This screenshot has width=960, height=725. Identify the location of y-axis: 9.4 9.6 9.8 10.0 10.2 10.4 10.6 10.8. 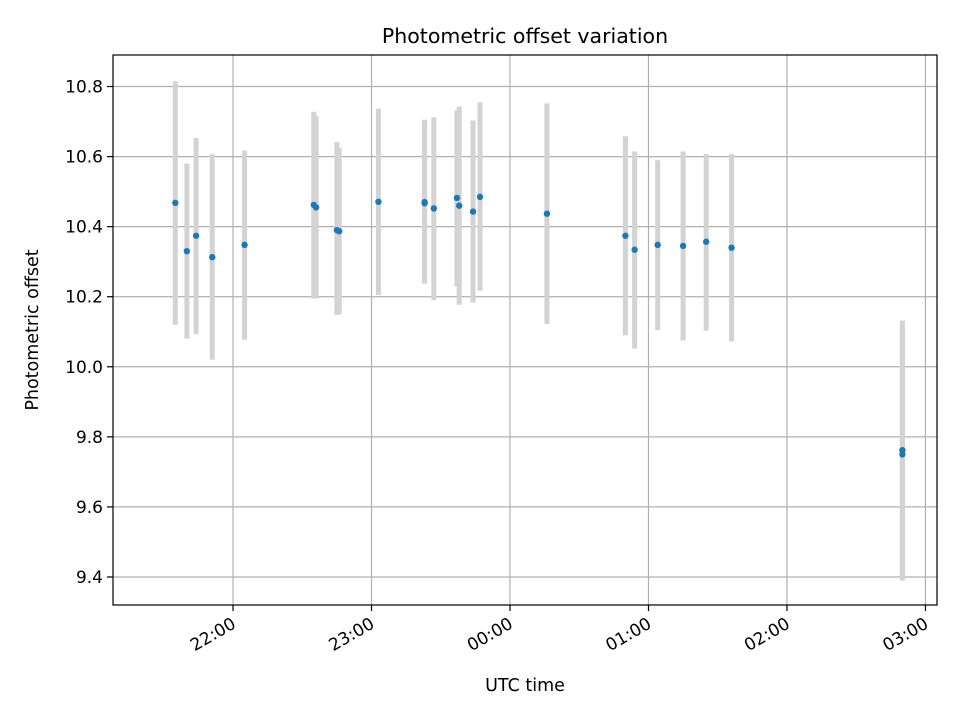
(89, 333).